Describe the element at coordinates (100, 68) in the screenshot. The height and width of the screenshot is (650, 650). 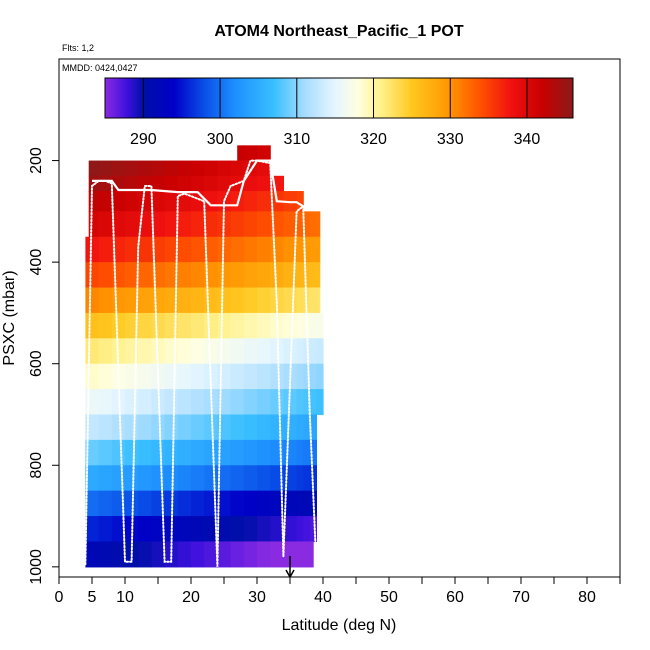
I see `date-label: MMDD: 0424,0427` at that location.